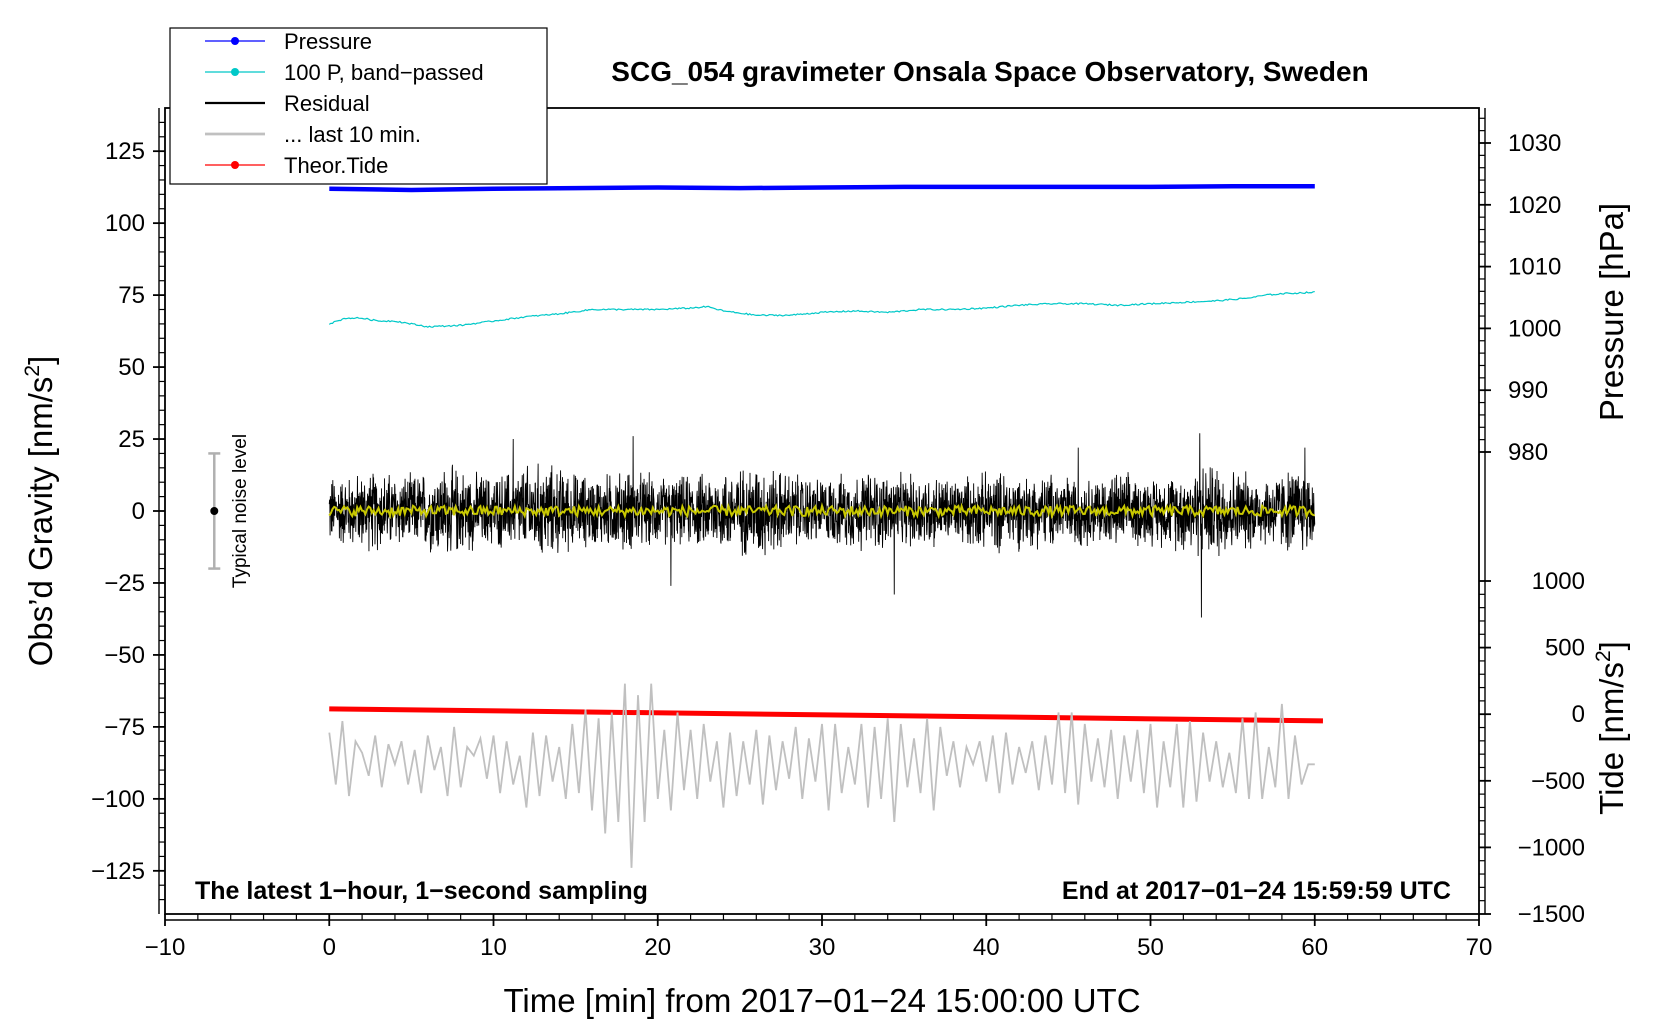 This screenshot has height=1020, width=1660. I want to click on x-tick-label-20: 20, so click(657, 947).